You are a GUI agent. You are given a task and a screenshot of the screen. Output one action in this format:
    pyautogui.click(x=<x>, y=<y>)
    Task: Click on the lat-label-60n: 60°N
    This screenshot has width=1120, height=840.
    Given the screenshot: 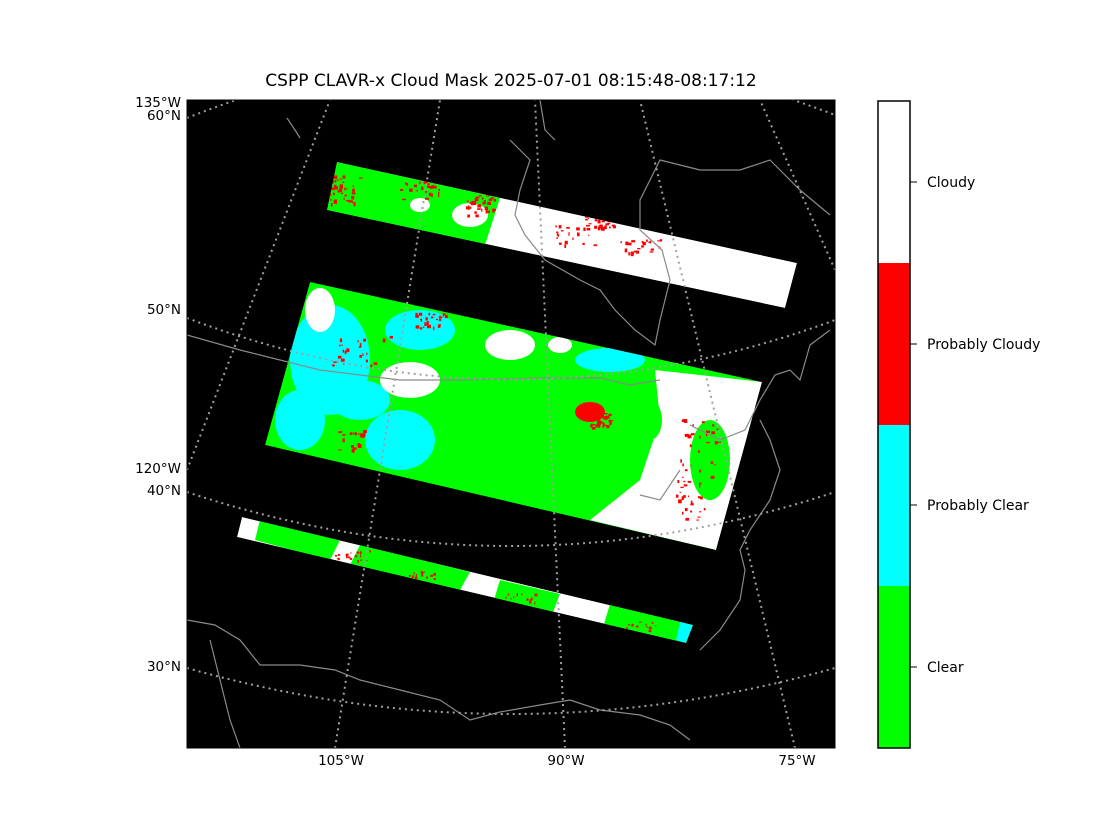 What is the action you would take?
    pyautogui.click(x=164, y=116)
    